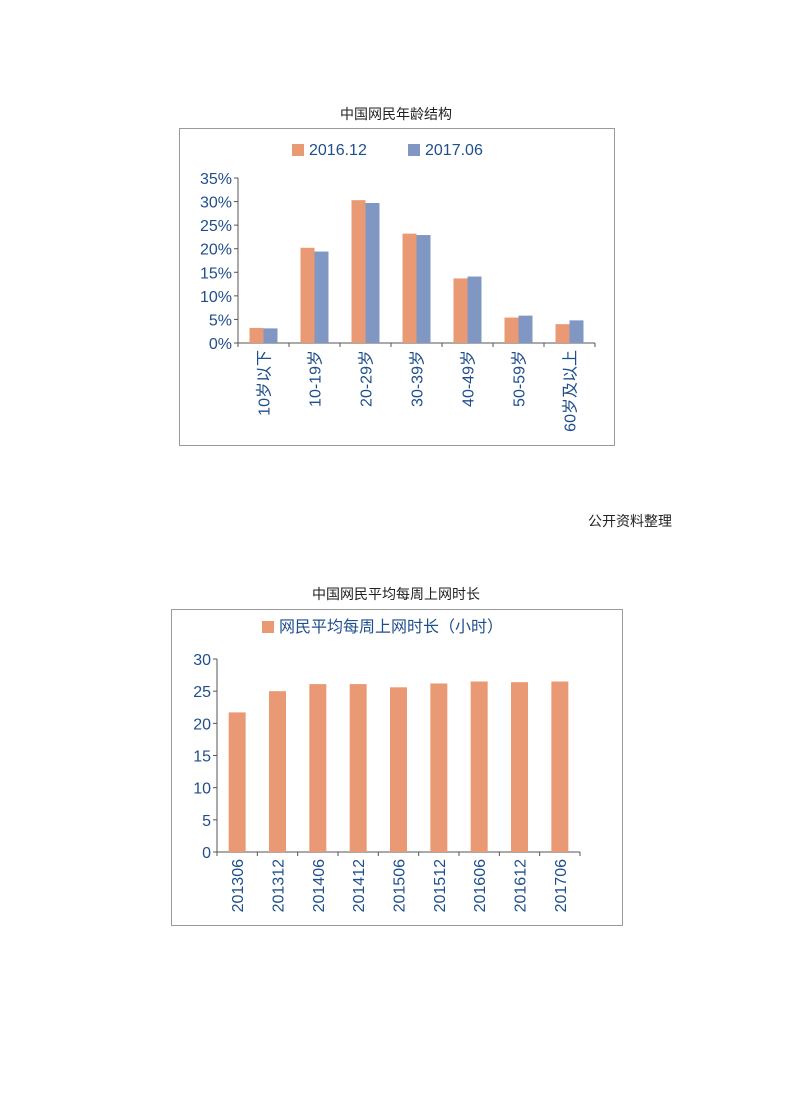 The image size is (792, 1120). Describe the element at coordinates (202, 692) in the screenshot. I see `y-tick-label: 25` at that location.